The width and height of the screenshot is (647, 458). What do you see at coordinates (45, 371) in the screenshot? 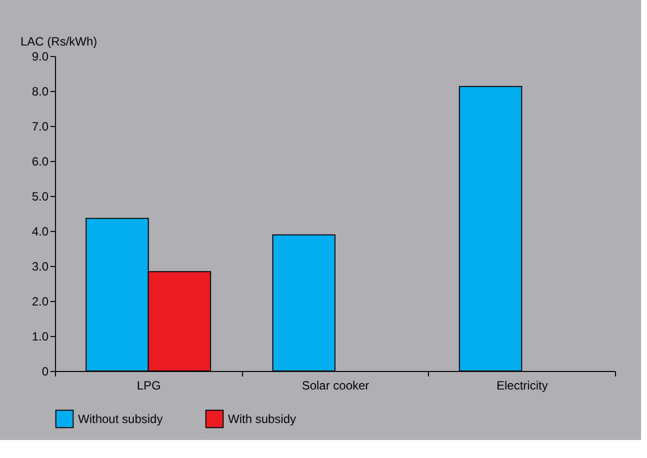
I see `y-tick-label: 0` at bounding box center [45, 371].